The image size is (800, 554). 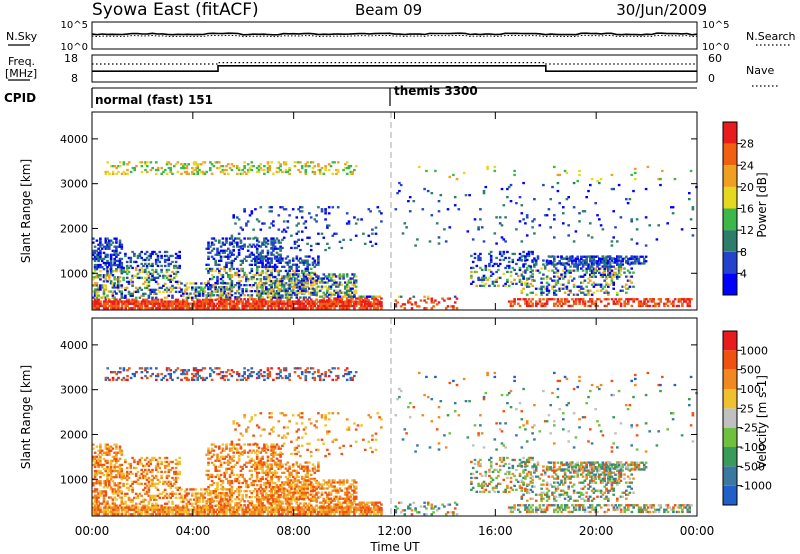 What do you see at coordinates (74, 139) in the screenshot?
I see `y-tick-label: 4000` at bounding box center [74, 139].